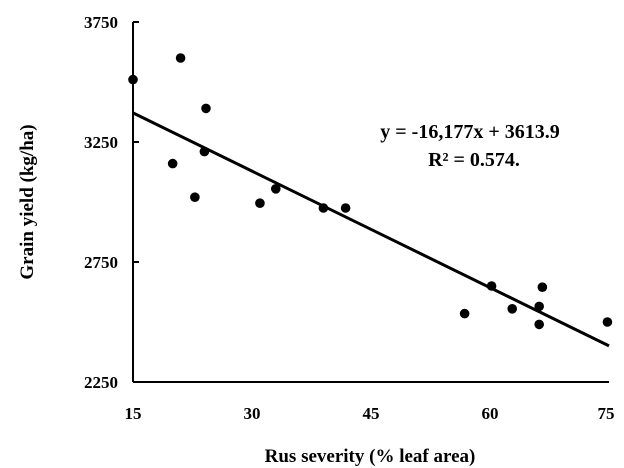  Describe the element at coordinates (370, 456) in the screenshot. I see `x-axis-title: Rus severity (% leaf area)` at that location.